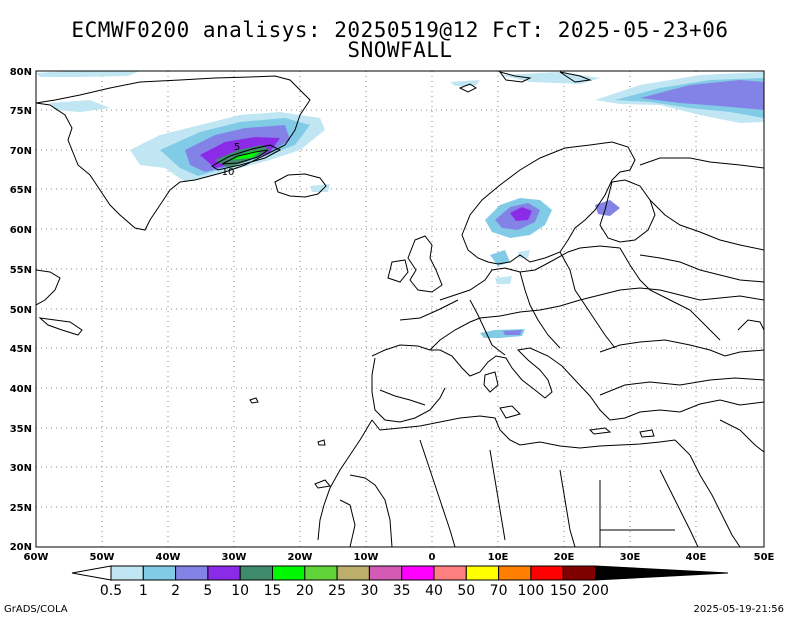 The image size is (800, 618). I want to click on lon-label: 30E, so click(630, 557).